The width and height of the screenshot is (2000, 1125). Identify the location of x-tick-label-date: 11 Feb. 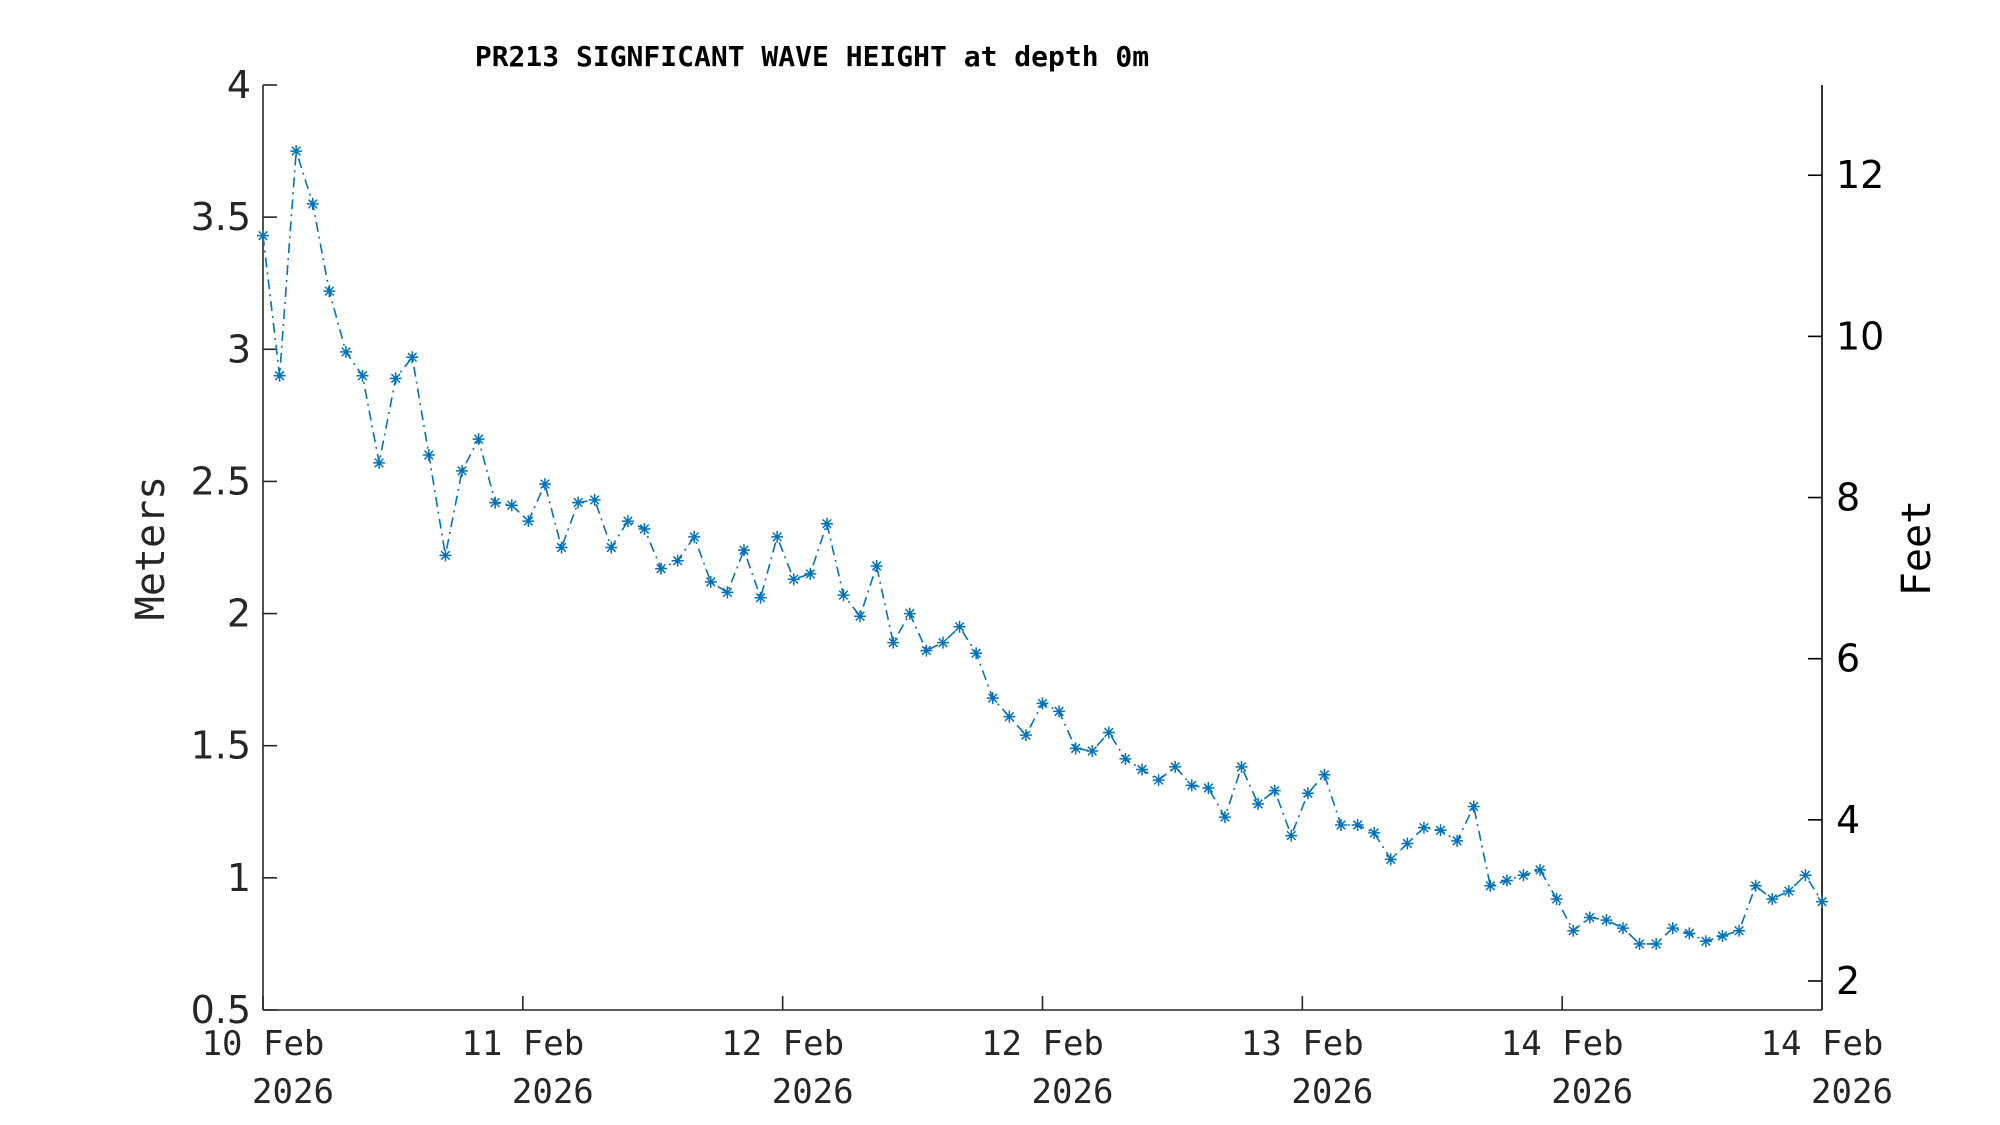
(522, 1044).